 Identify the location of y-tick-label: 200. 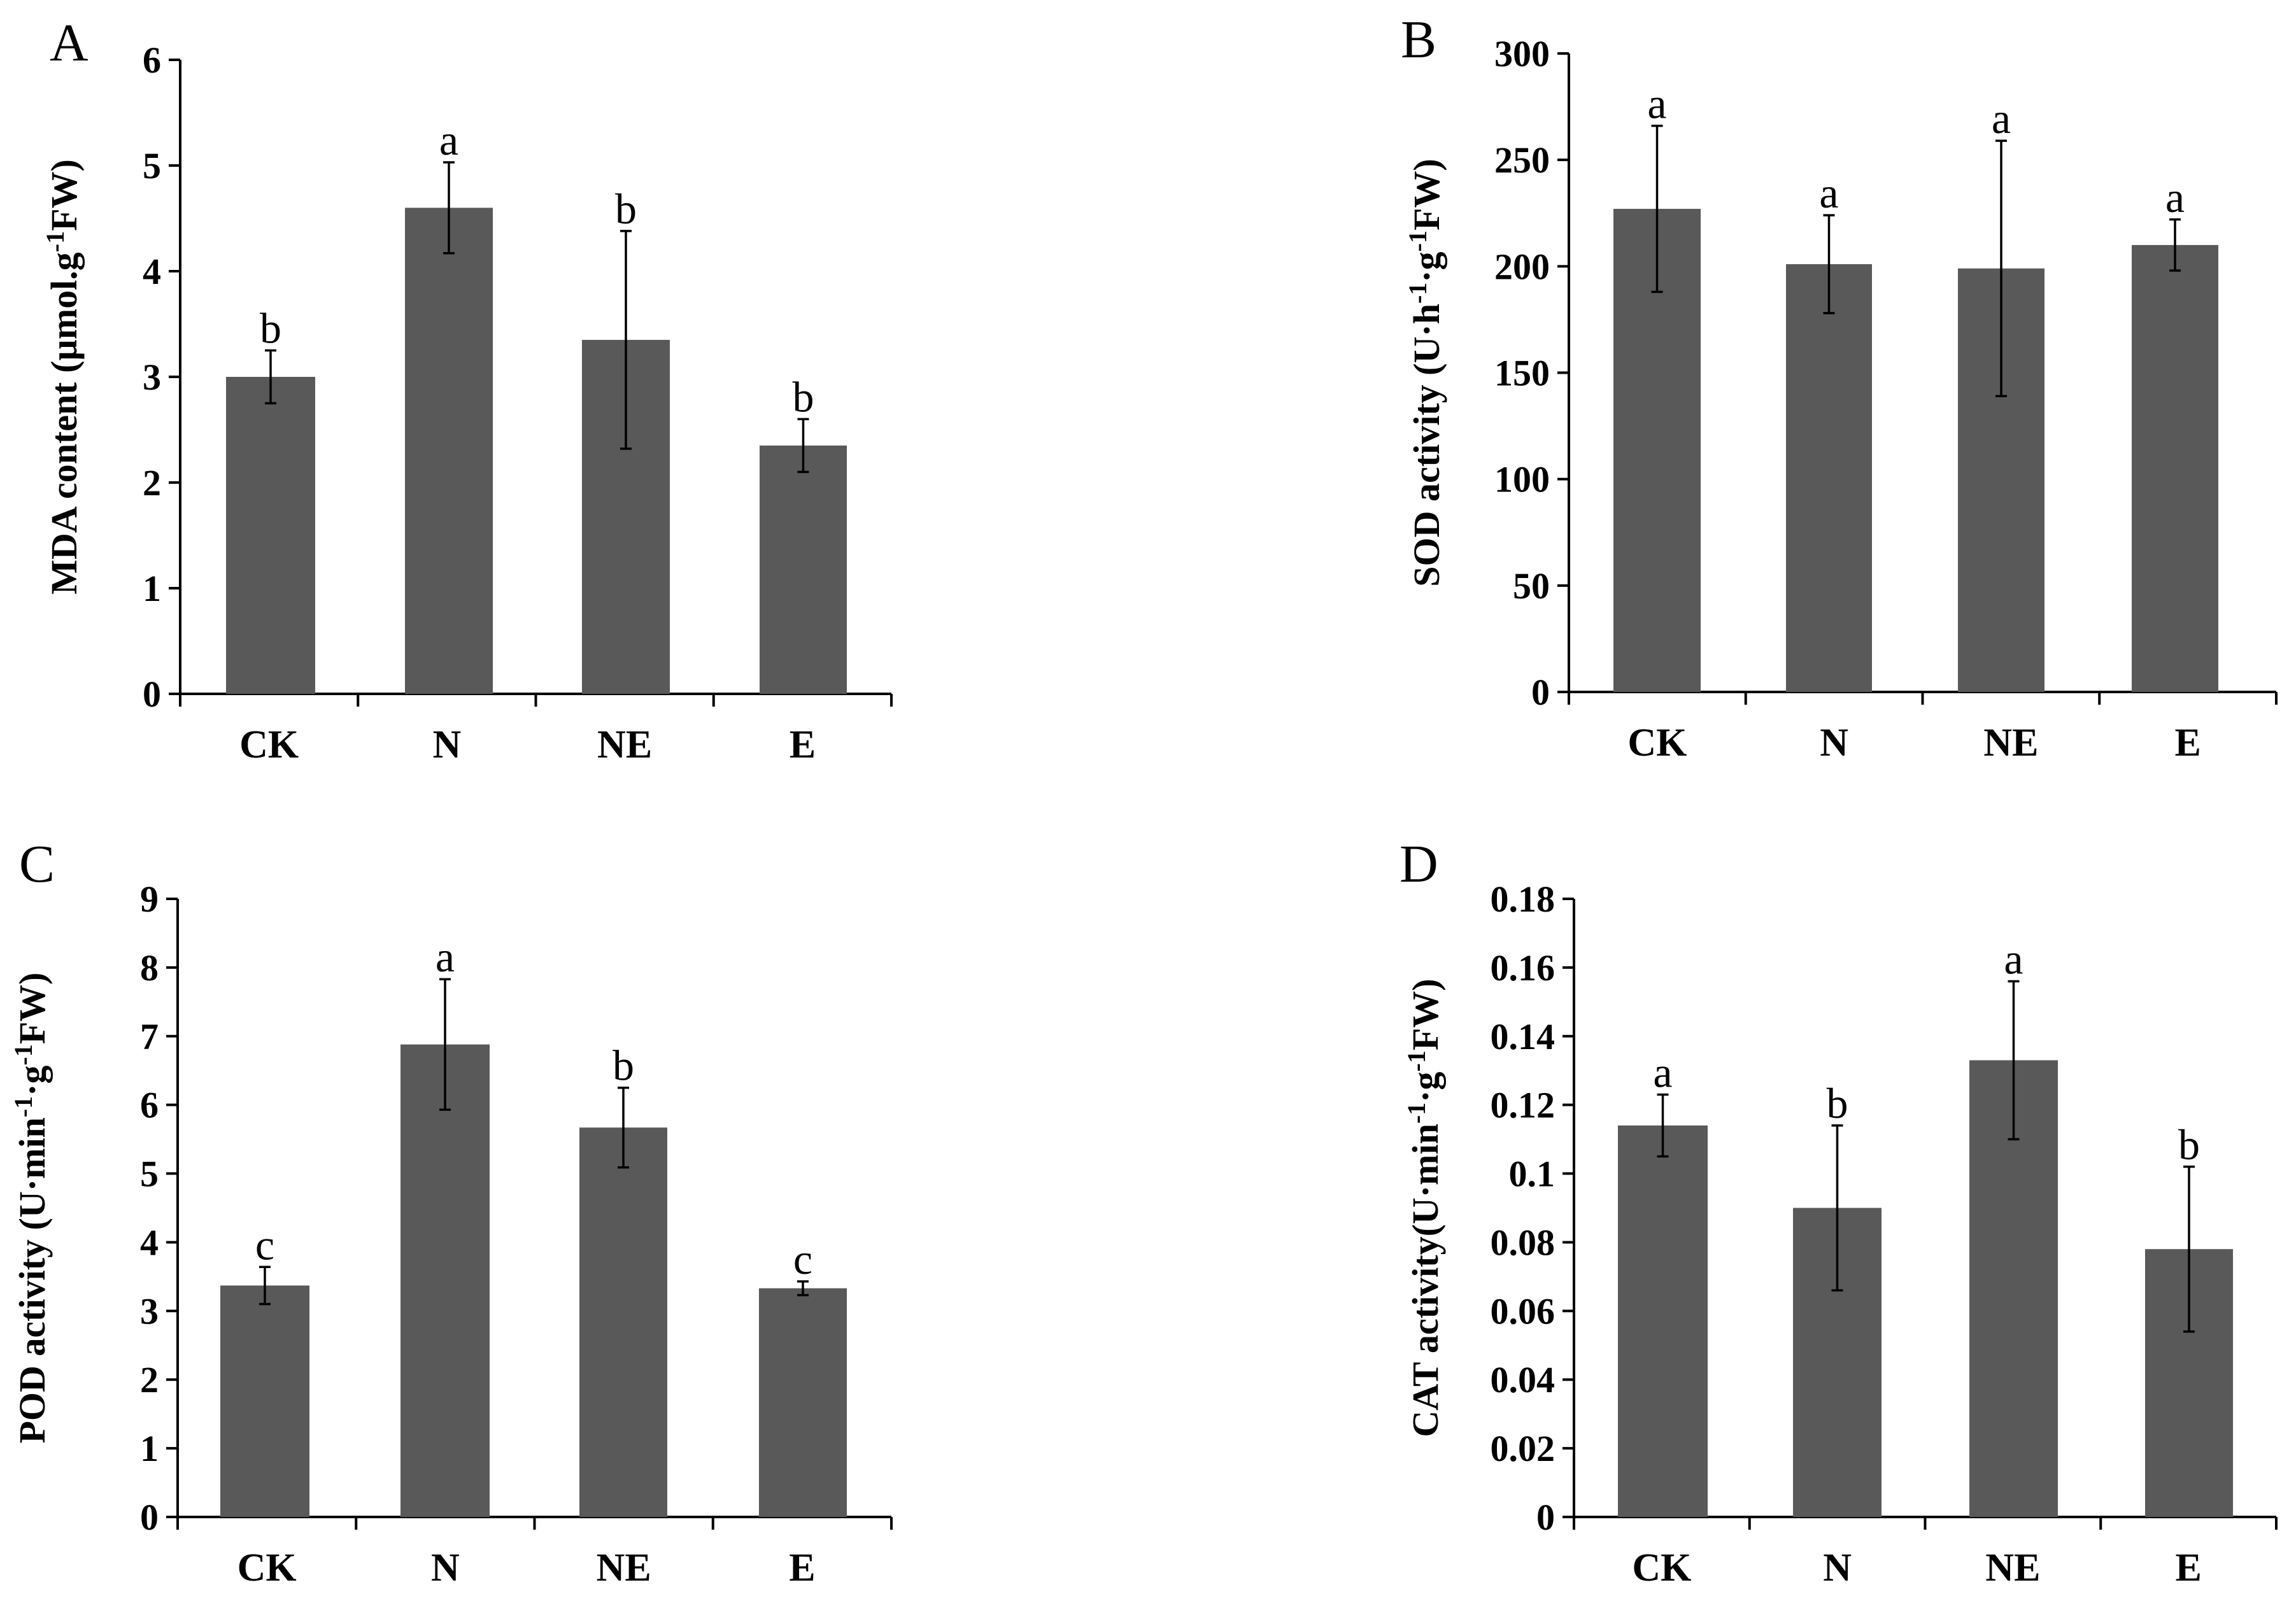
(1522, 266).